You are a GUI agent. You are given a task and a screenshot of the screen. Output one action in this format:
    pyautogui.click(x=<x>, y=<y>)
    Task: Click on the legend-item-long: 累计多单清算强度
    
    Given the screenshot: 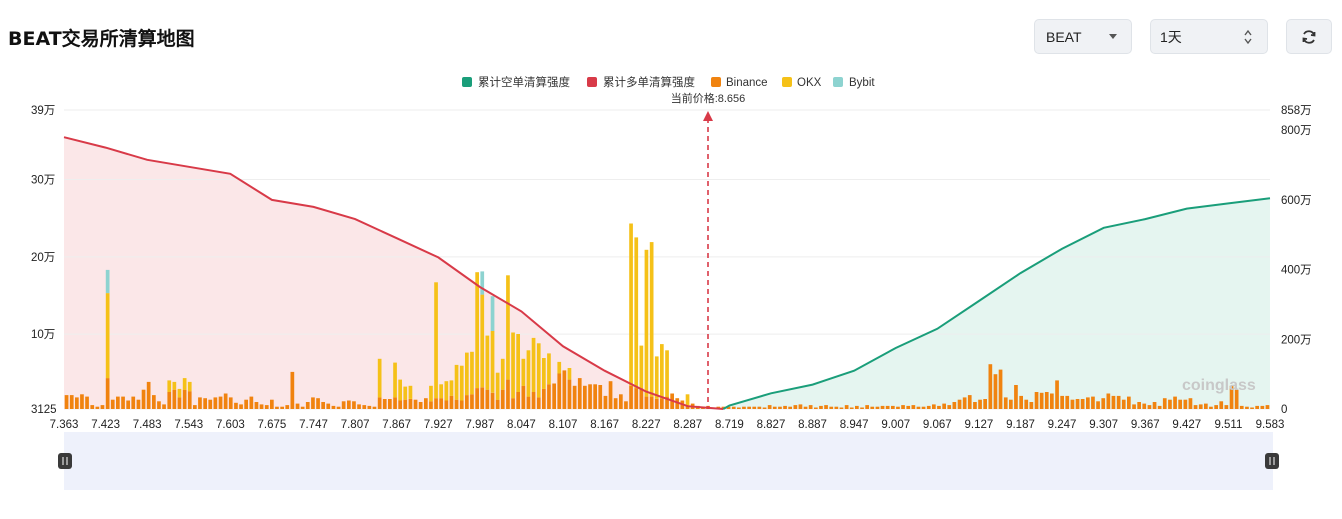 What is the action you would take?
    pyautogui.click(x=641, y=82)
    